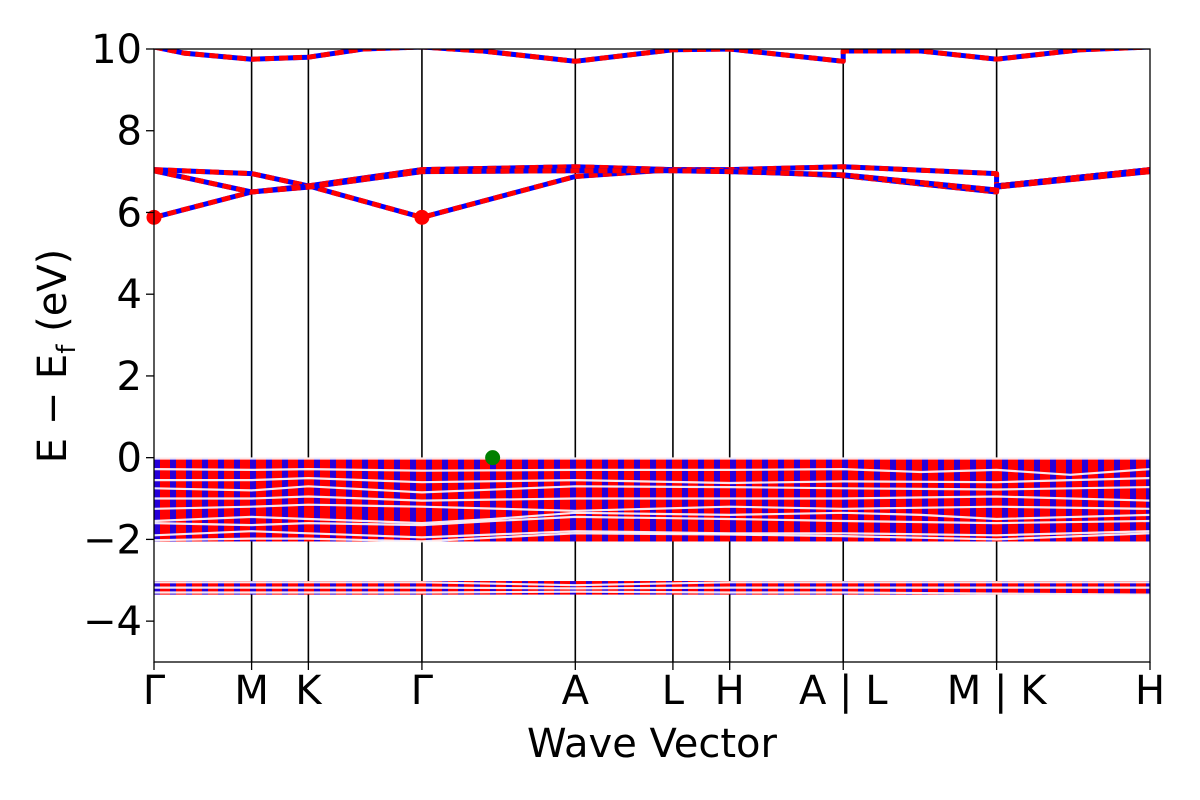 This screenshot has height=800, width=1200. Describe the element at coordinates (309, 691) in the screenshot. I see `x-tick-label-2: K` at that location.